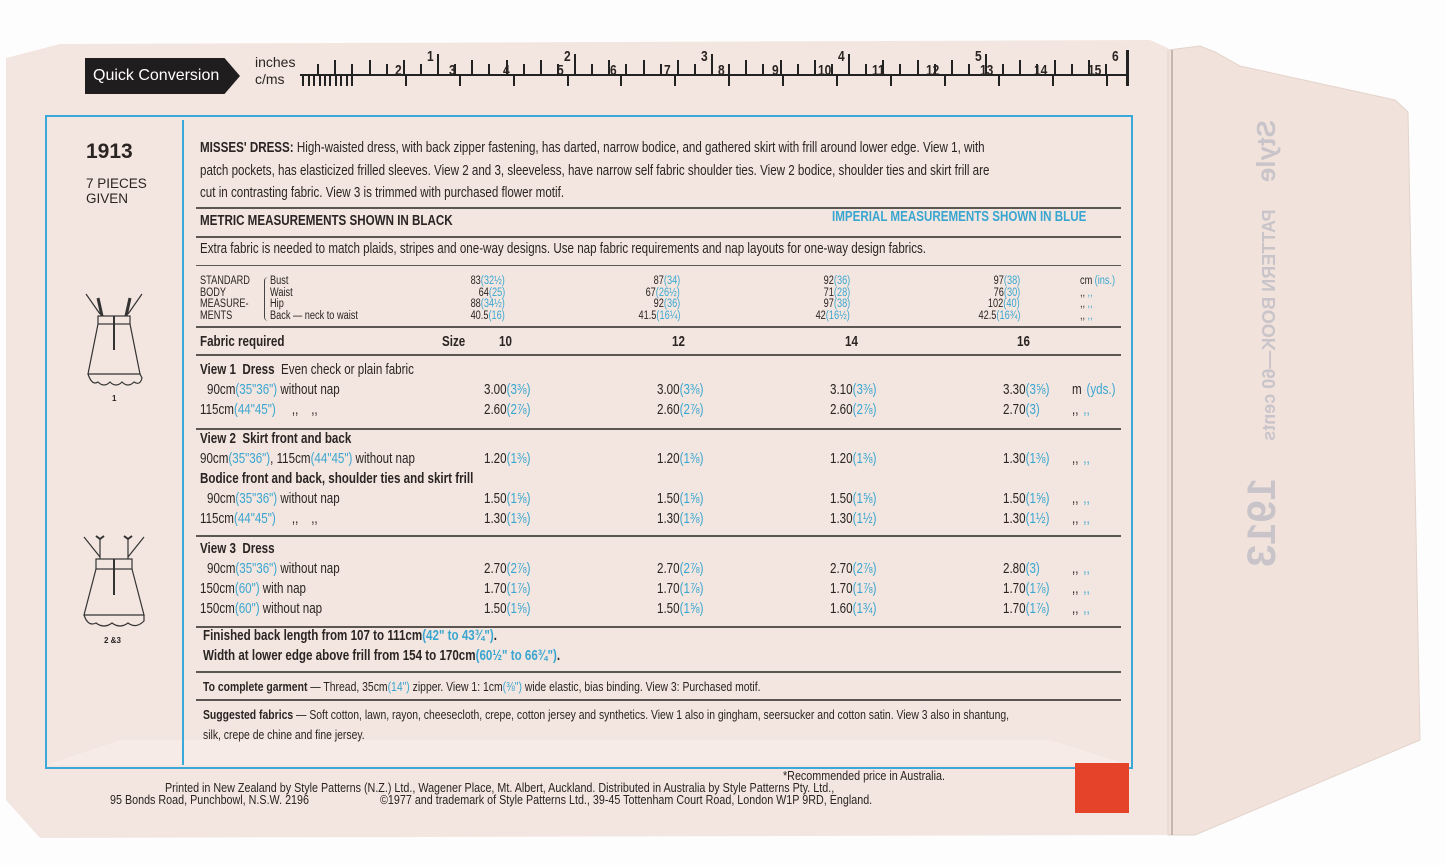  Describe the element at coordinates (216, 315) in the screenshot. I see `measurements-group-label: MENTS` at that location.